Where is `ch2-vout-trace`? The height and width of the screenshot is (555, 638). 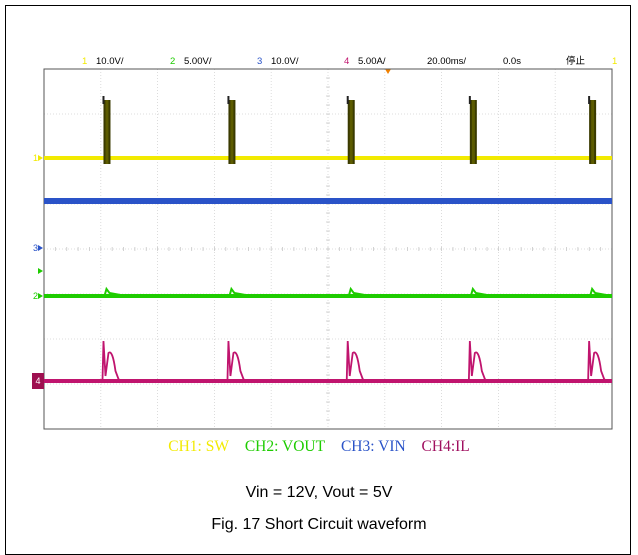
ch2-vout-trace is located at coordinates (328, 296).